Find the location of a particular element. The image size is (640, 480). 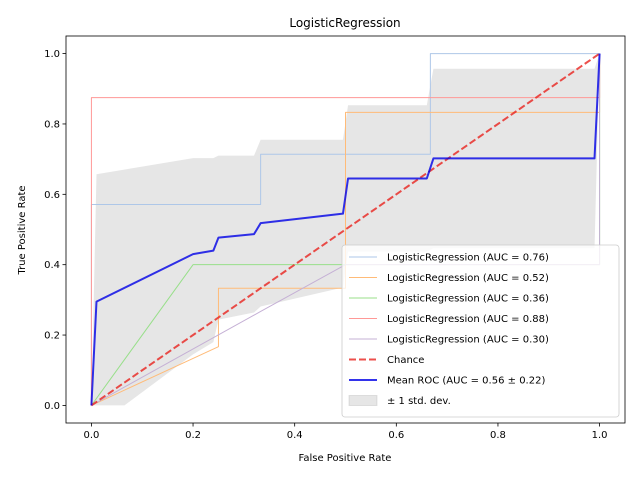

y-tick-label: 0.4 is located at coordinates (52, 265).